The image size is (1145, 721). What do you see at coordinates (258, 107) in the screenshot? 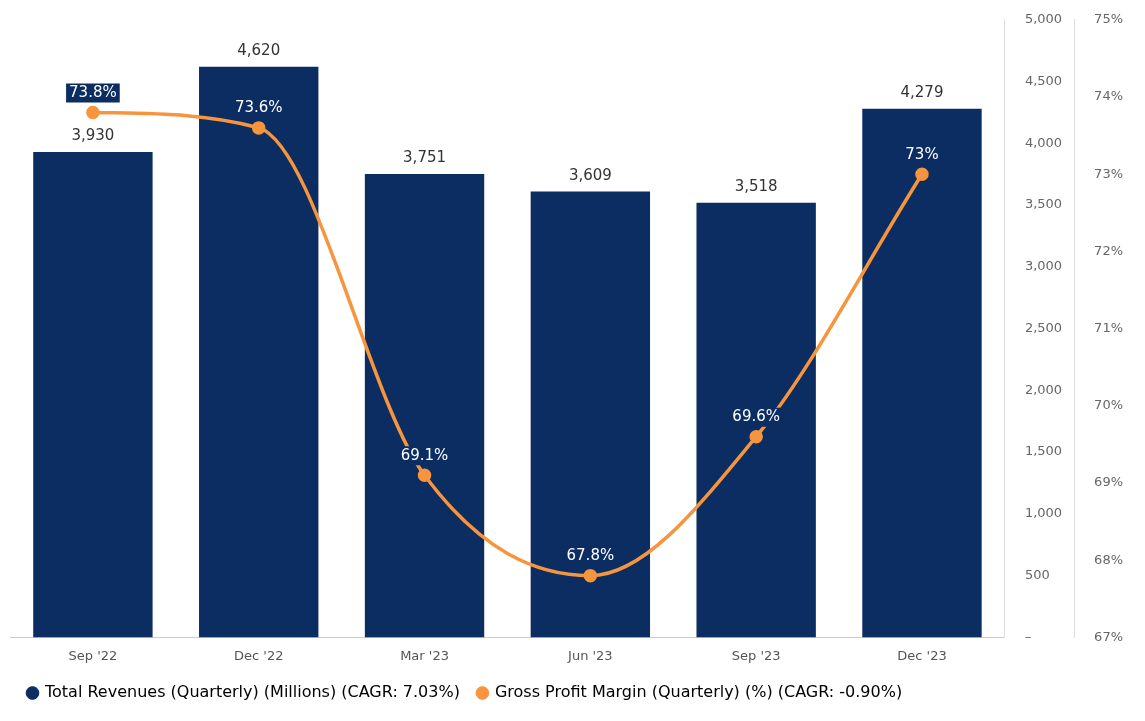
I see `data-label: 73.6%` at bounding box center [258, 107].